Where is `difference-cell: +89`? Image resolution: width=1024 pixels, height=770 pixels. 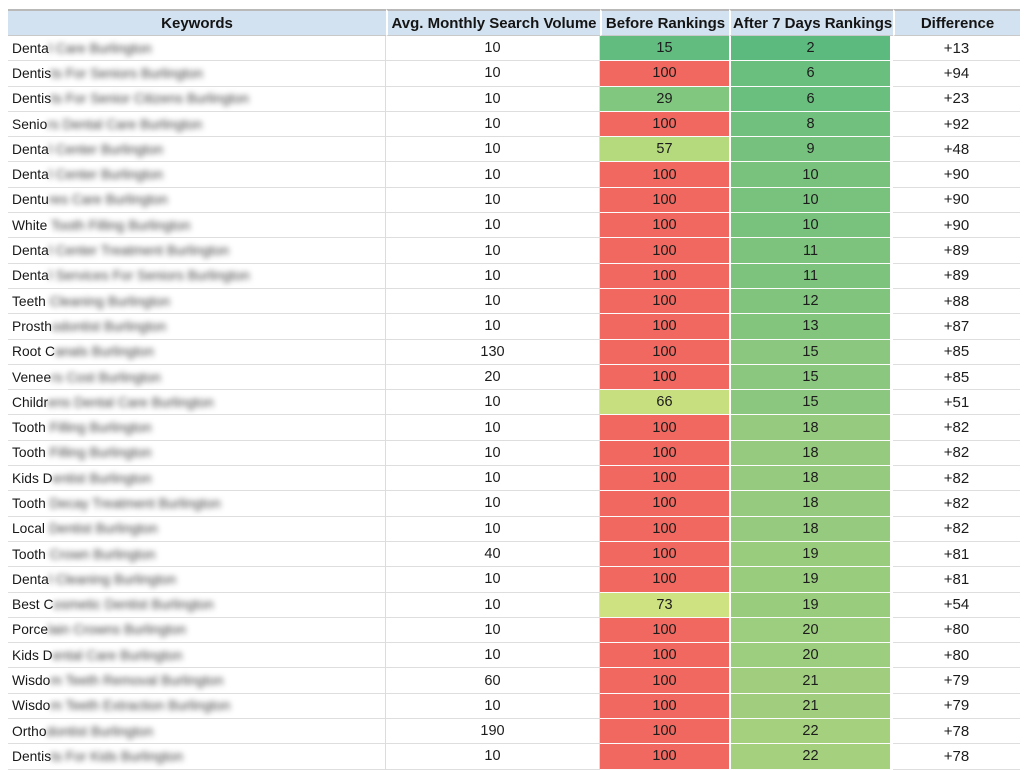
difference-cell: +89 is located at coordinates (956, 276).